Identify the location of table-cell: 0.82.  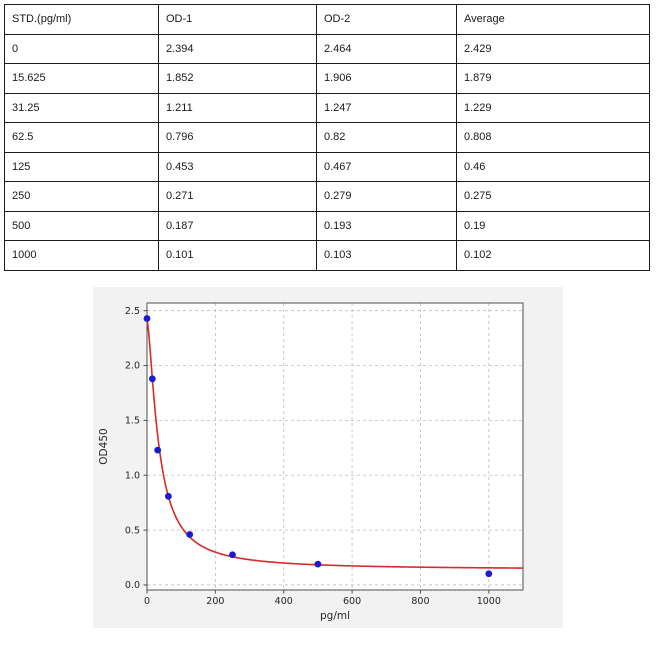
(386, 137).